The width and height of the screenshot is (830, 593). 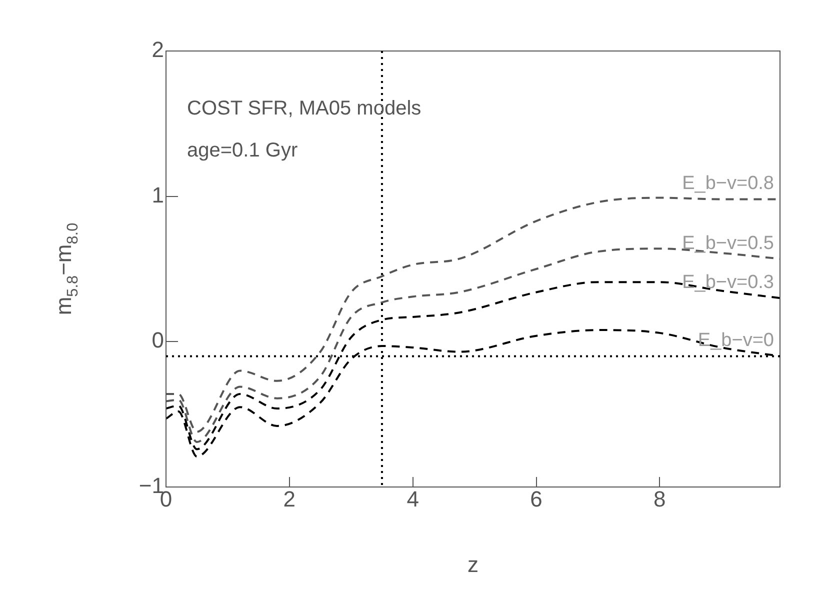 I want to click on y-tick-label: 0, so click(x=158, y=340).